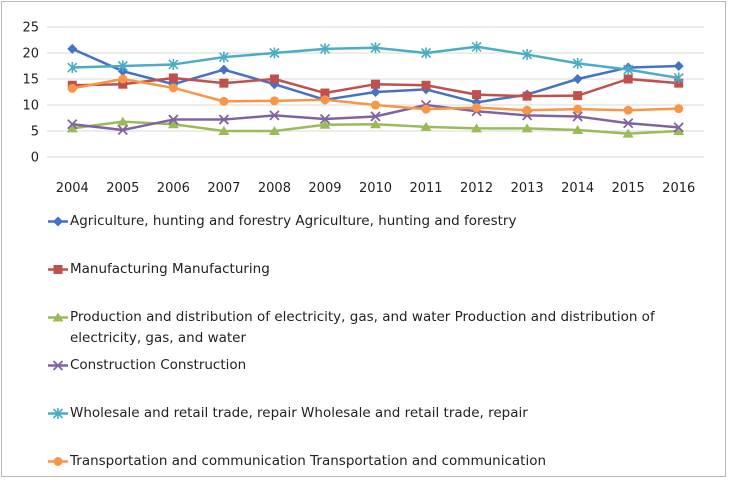 The image size is (729, 480). Describe the element at coordinates (366, 365) in the screenshot. I see `legend-item-construction: Construction Construction` at that location.